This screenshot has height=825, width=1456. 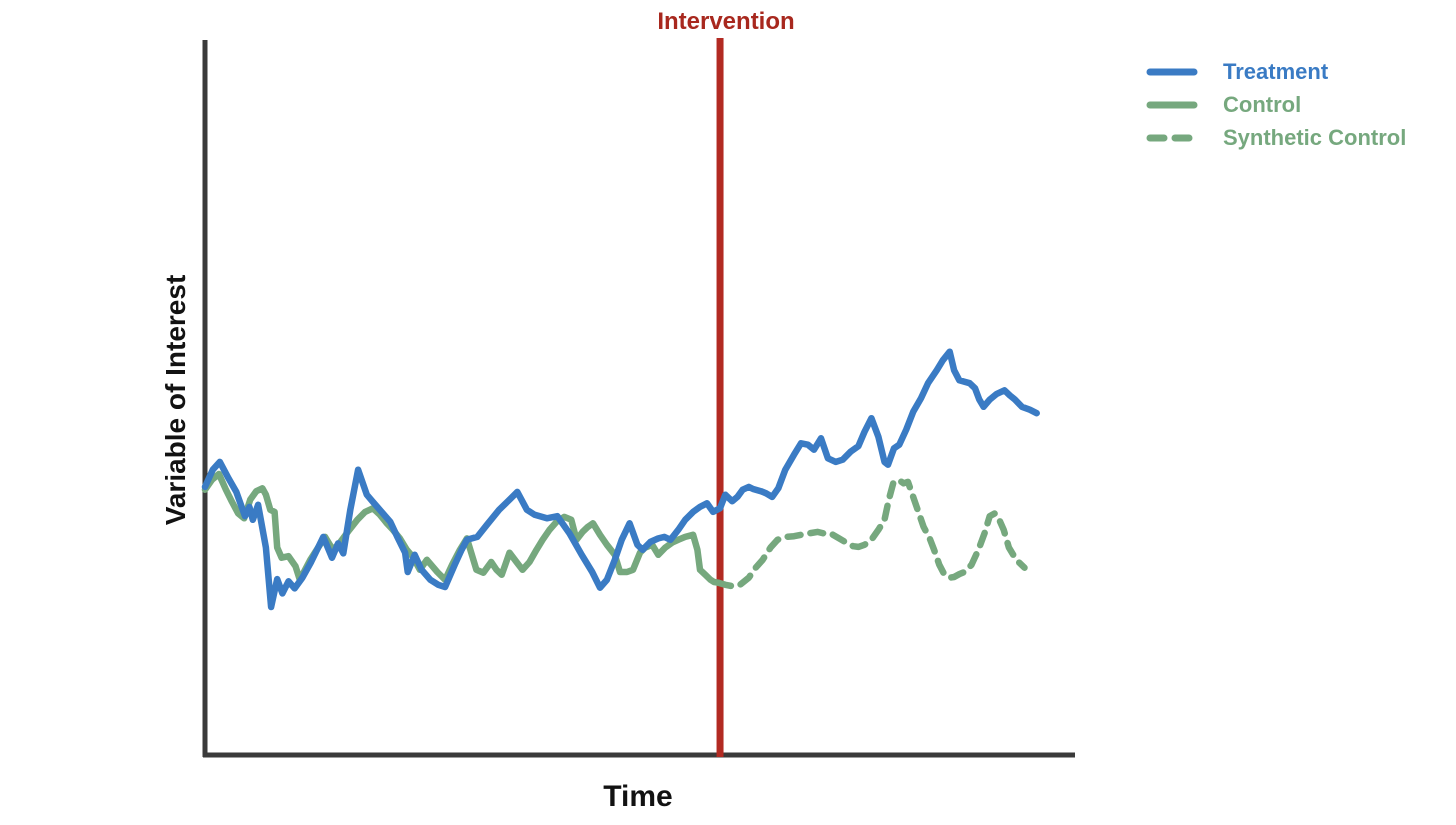 I want to click on control-line, so click(x=461, y=528).